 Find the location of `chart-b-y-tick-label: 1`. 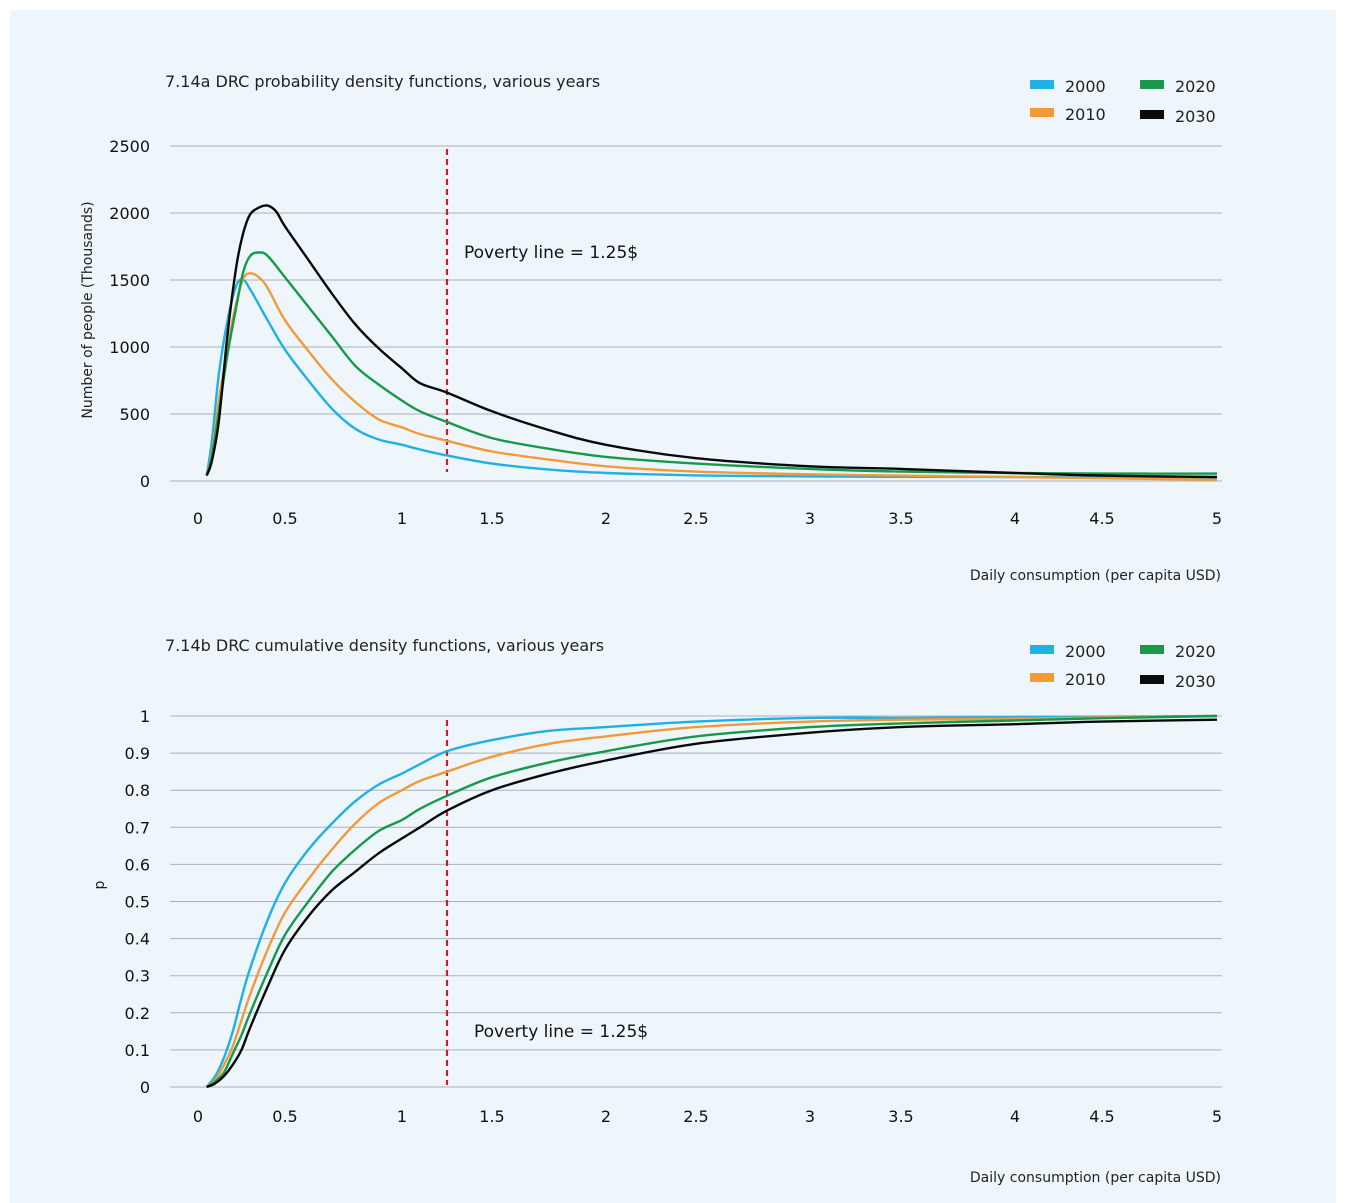

chart-b-y-tick-label: 1 is located at coordinates (145, 716).